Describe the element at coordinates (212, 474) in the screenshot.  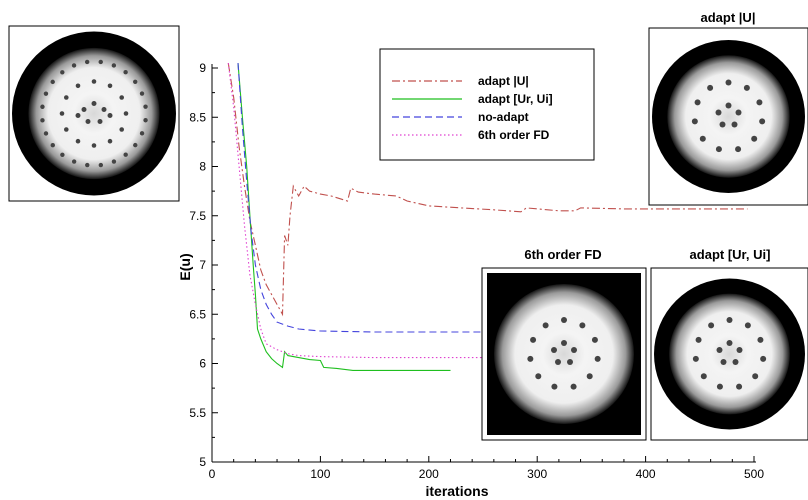
I see `x-tick-label: 0` at that location.